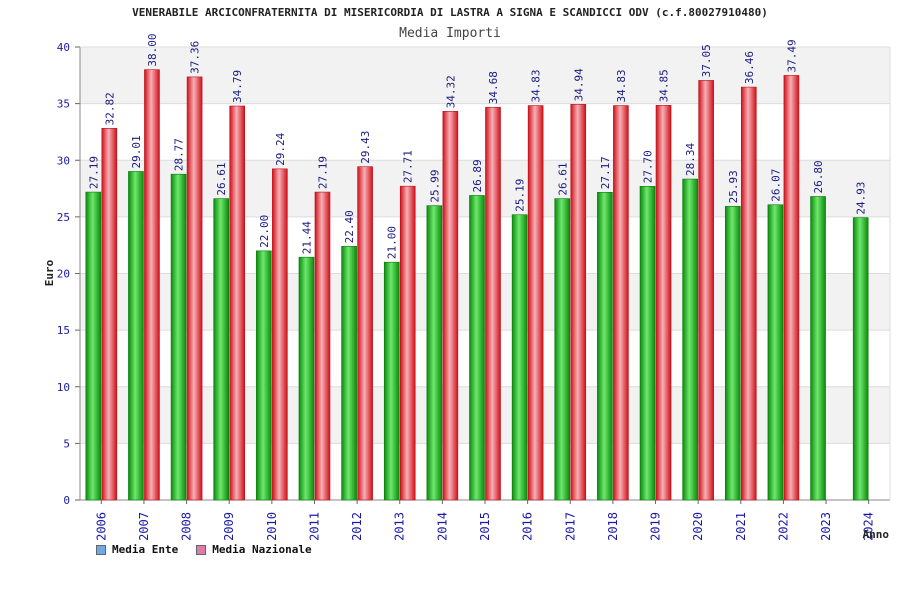 This screenshot has width=900, height=600. I want to click on y-axis-label: Euro, so click(49, 272).